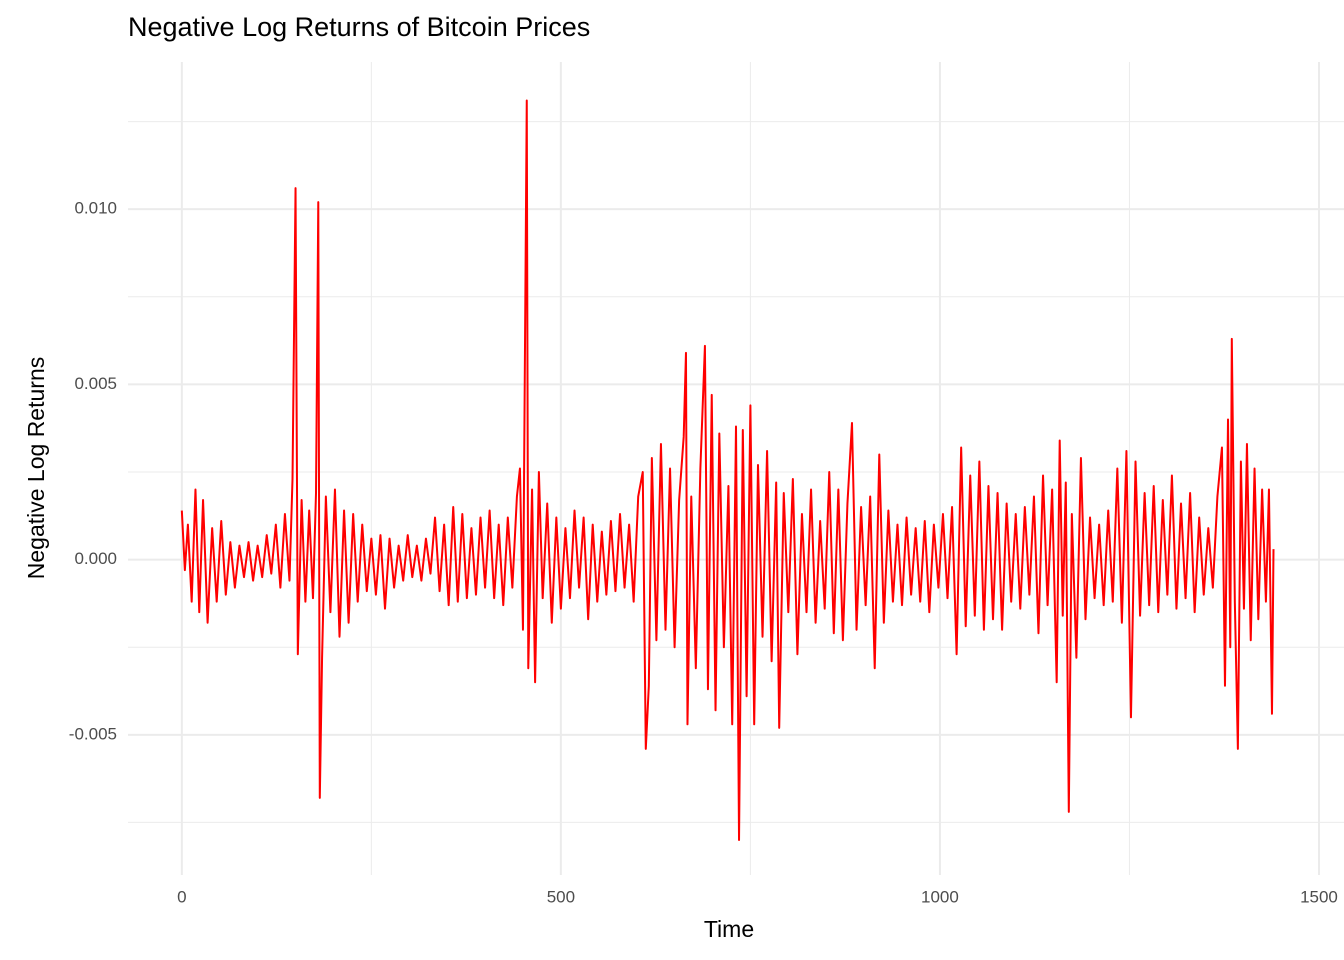 The width and height of the screenshot is (1344, 960). What do you see at coordinates (181, 896) in the screenshot?
I see `x-tick-label: 0` at bounding box center [181, 896].